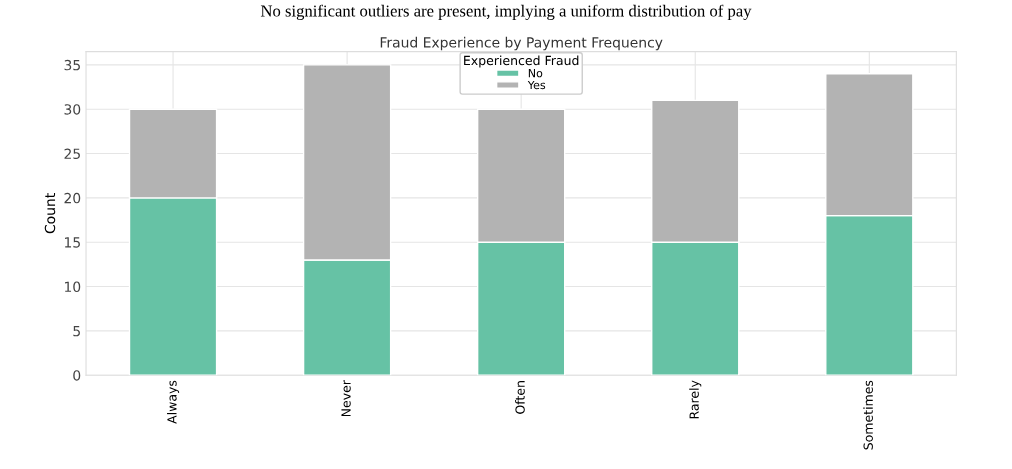  What do you see at coordinates (521, 43) in the screenshot?
I see `chart-title: Fraud Experience by Payment Frequency` at bounding box center [521, 43].